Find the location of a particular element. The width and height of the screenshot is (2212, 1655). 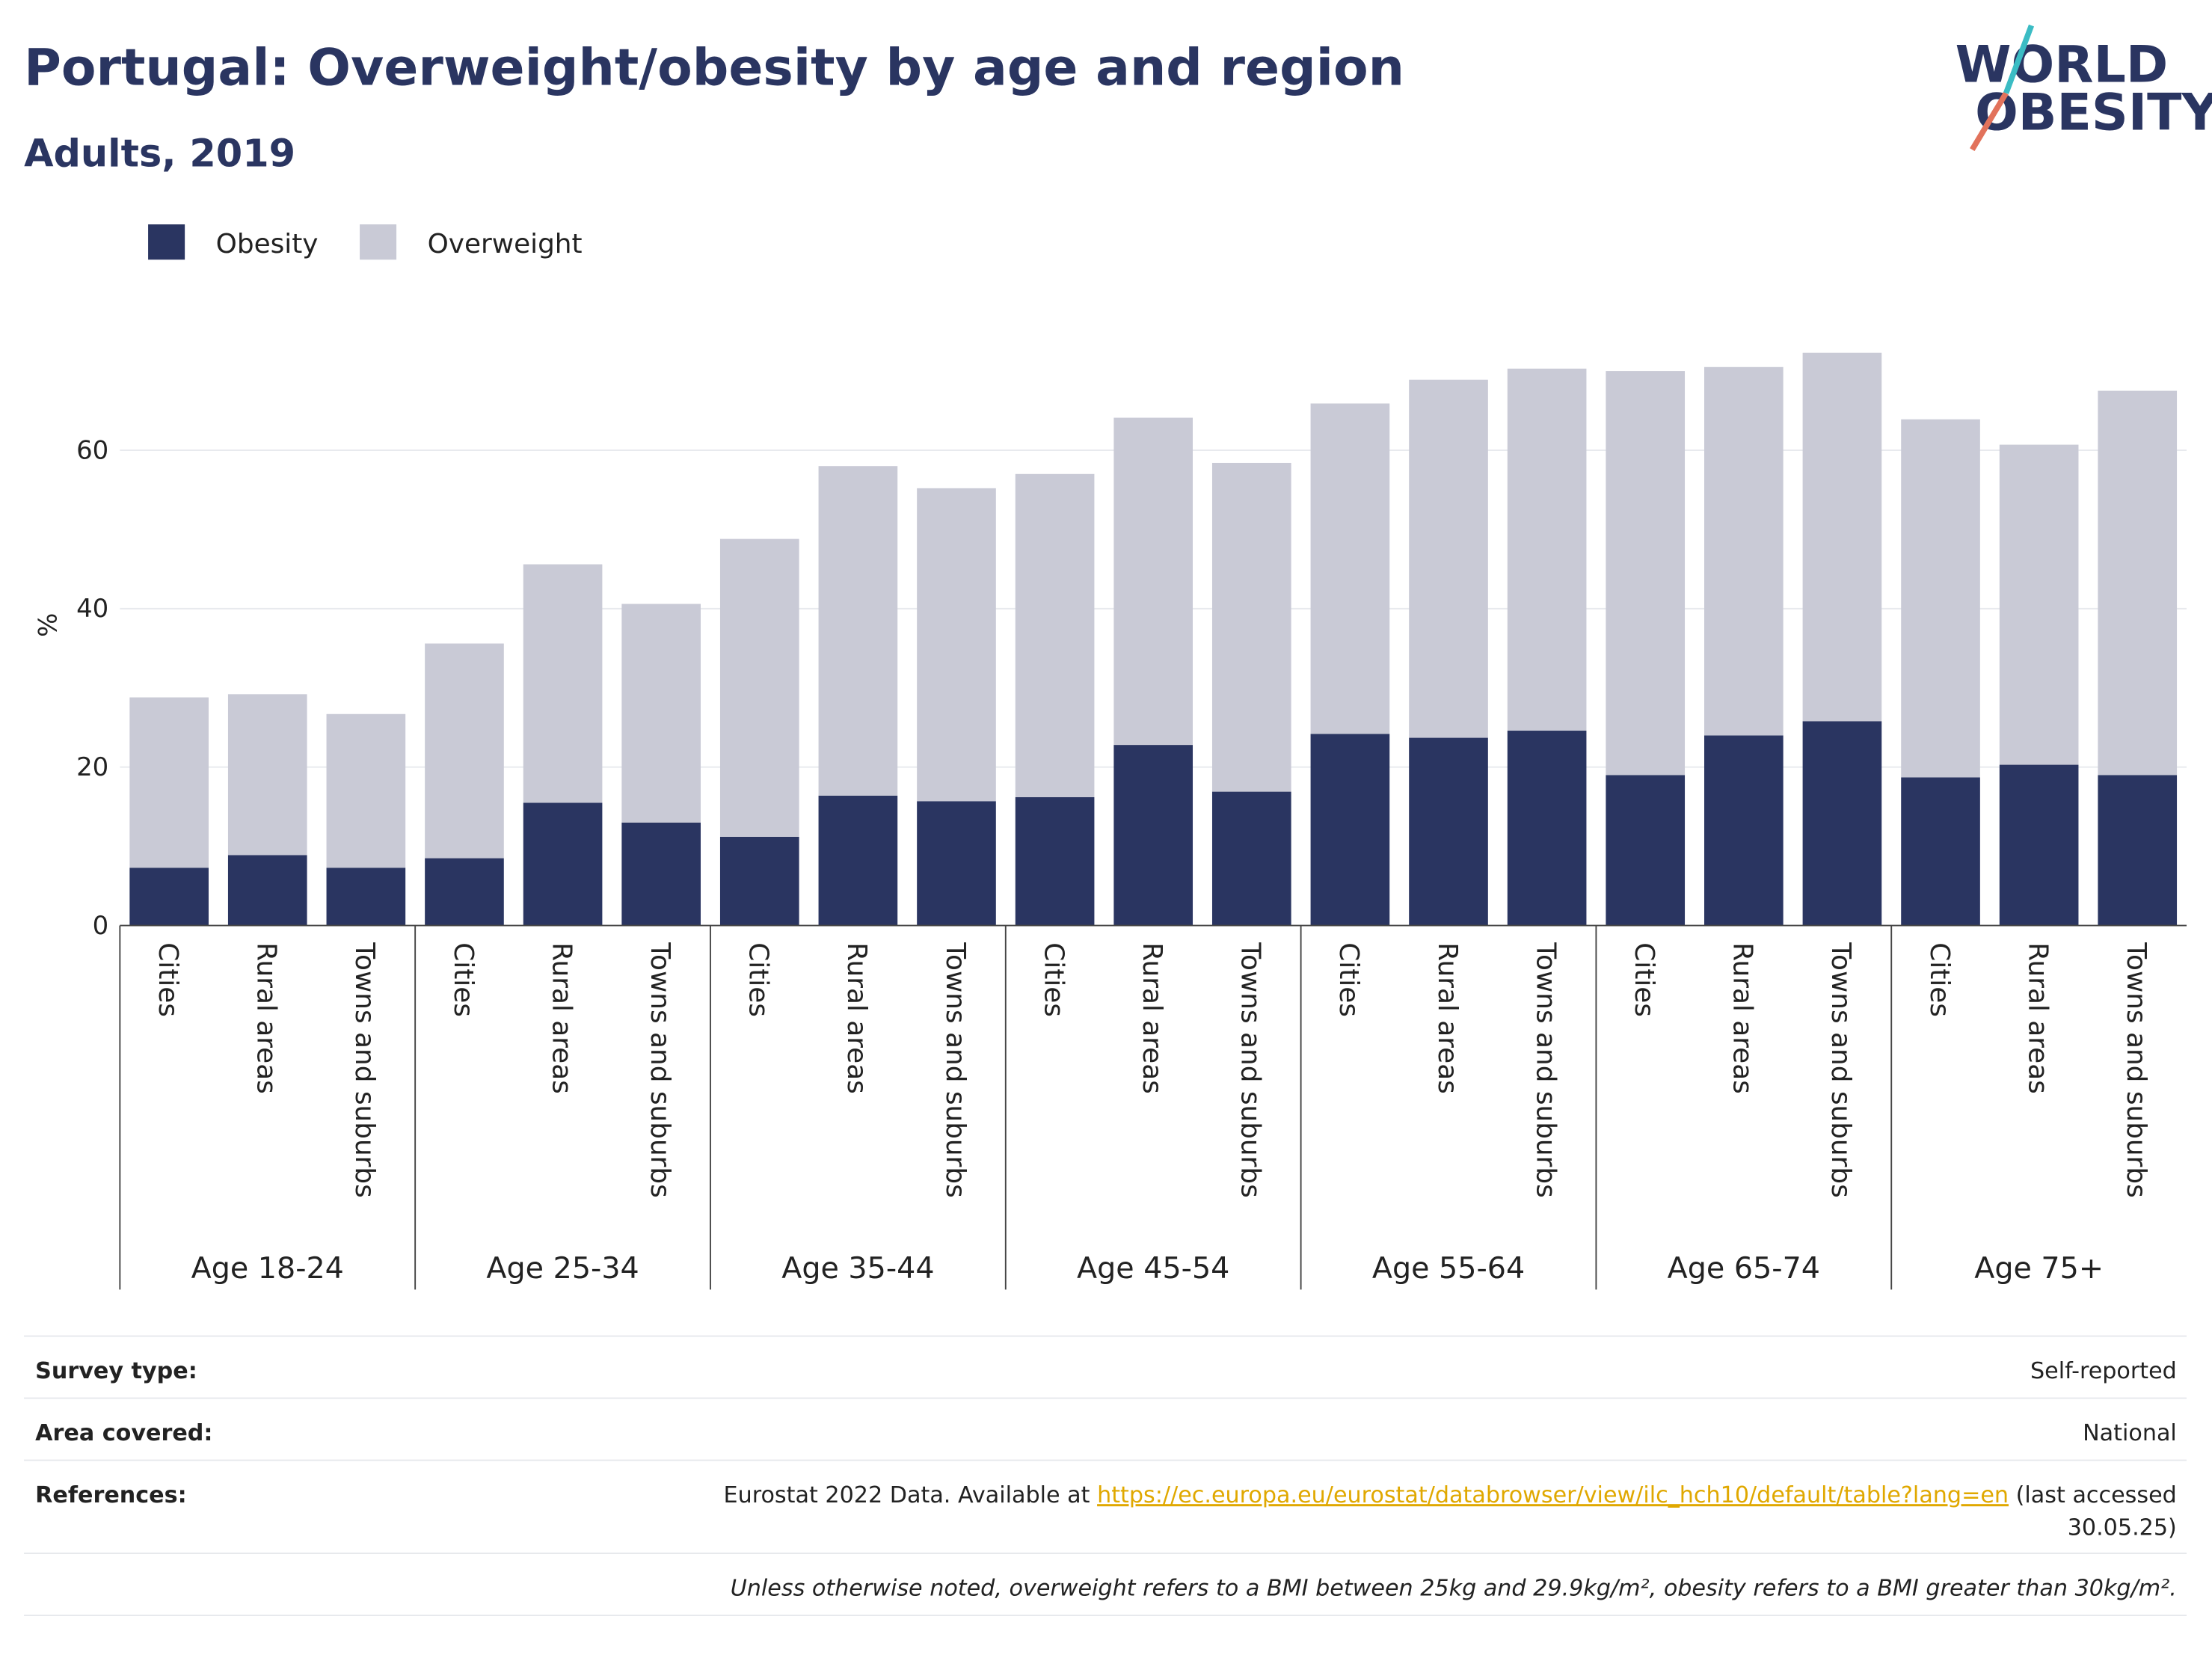

logo-text: WORLD is located at coordinates (2062, 64).